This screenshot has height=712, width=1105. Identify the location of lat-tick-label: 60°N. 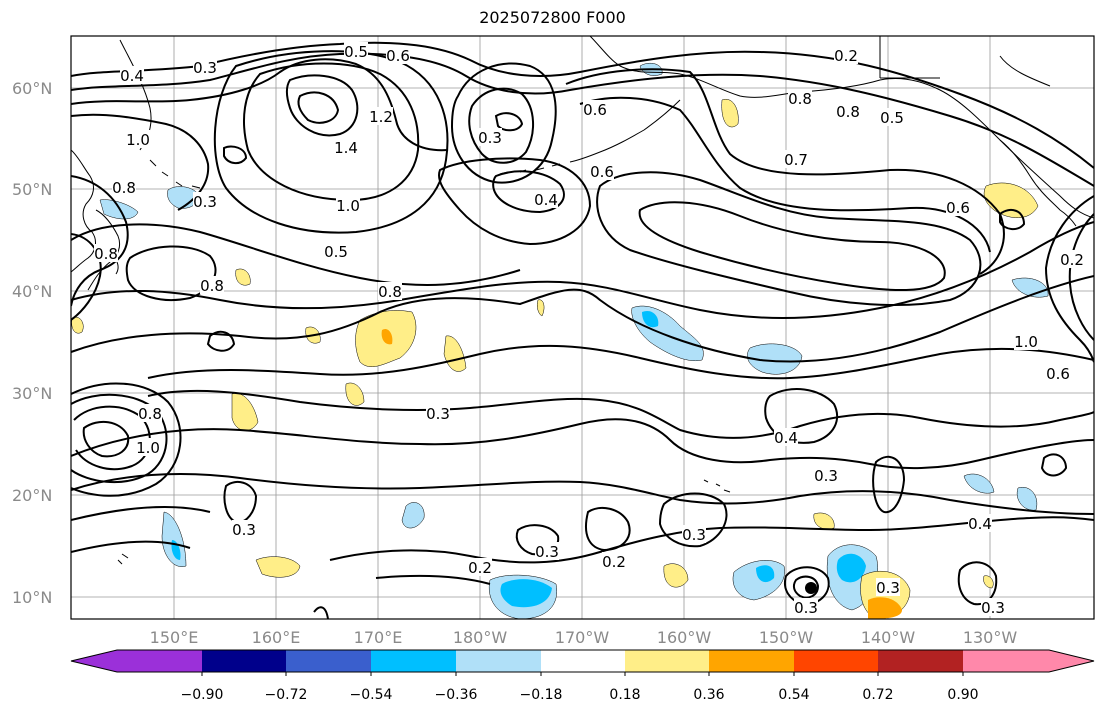
(32, 88).